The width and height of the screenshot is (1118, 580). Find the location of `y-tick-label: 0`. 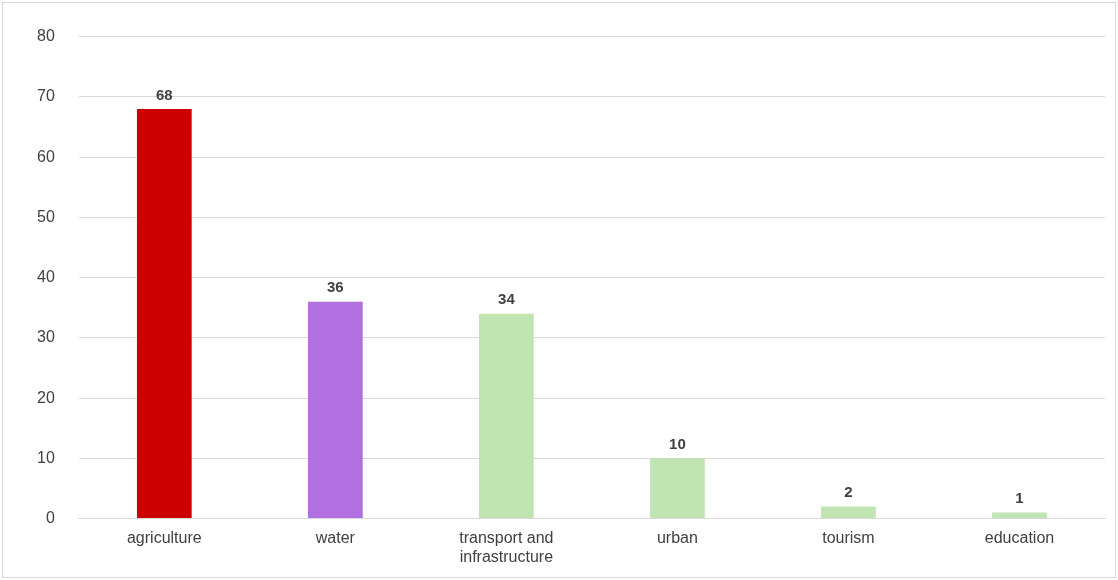

y-tick-label: 0 is located at coordinates (50, 518).